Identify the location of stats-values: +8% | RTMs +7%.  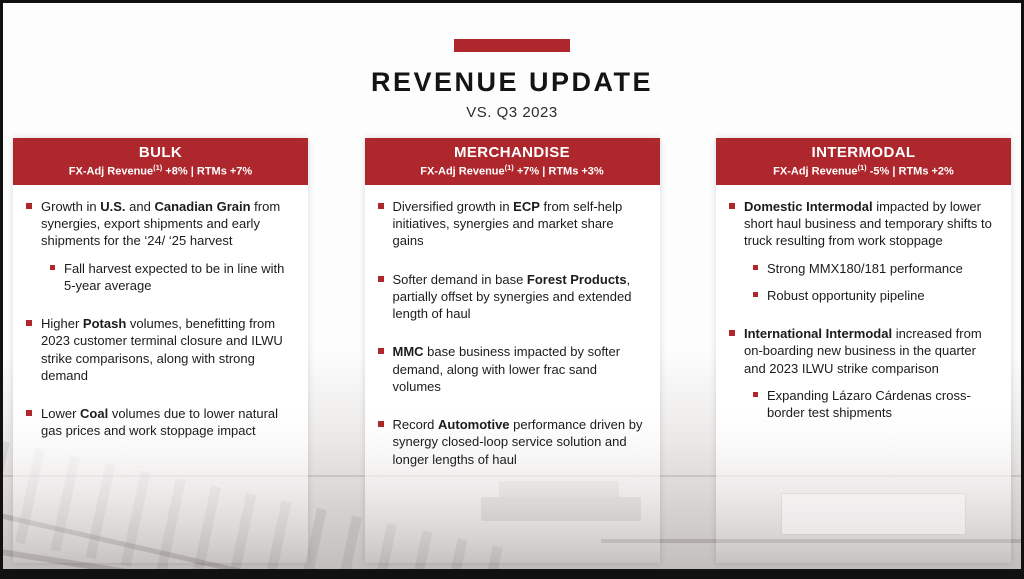
(207, 171).